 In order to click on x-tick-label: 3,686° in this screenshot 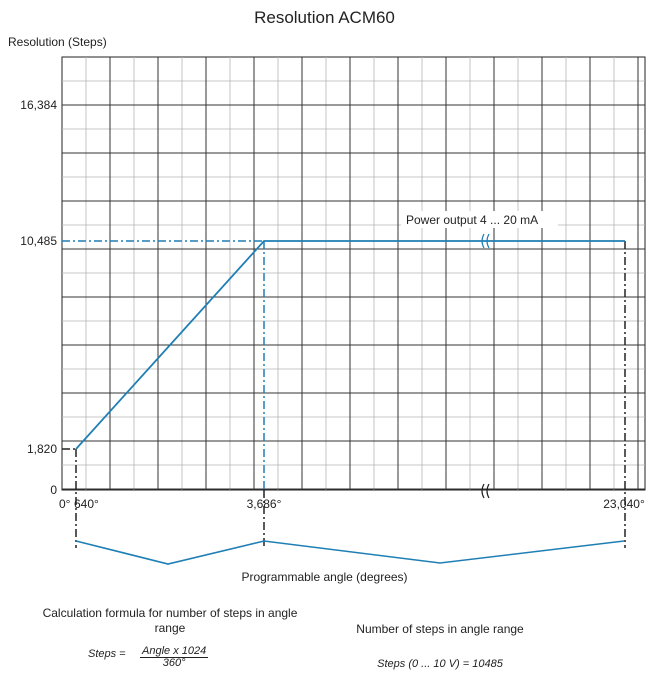, I will do `click(264, 504)`.